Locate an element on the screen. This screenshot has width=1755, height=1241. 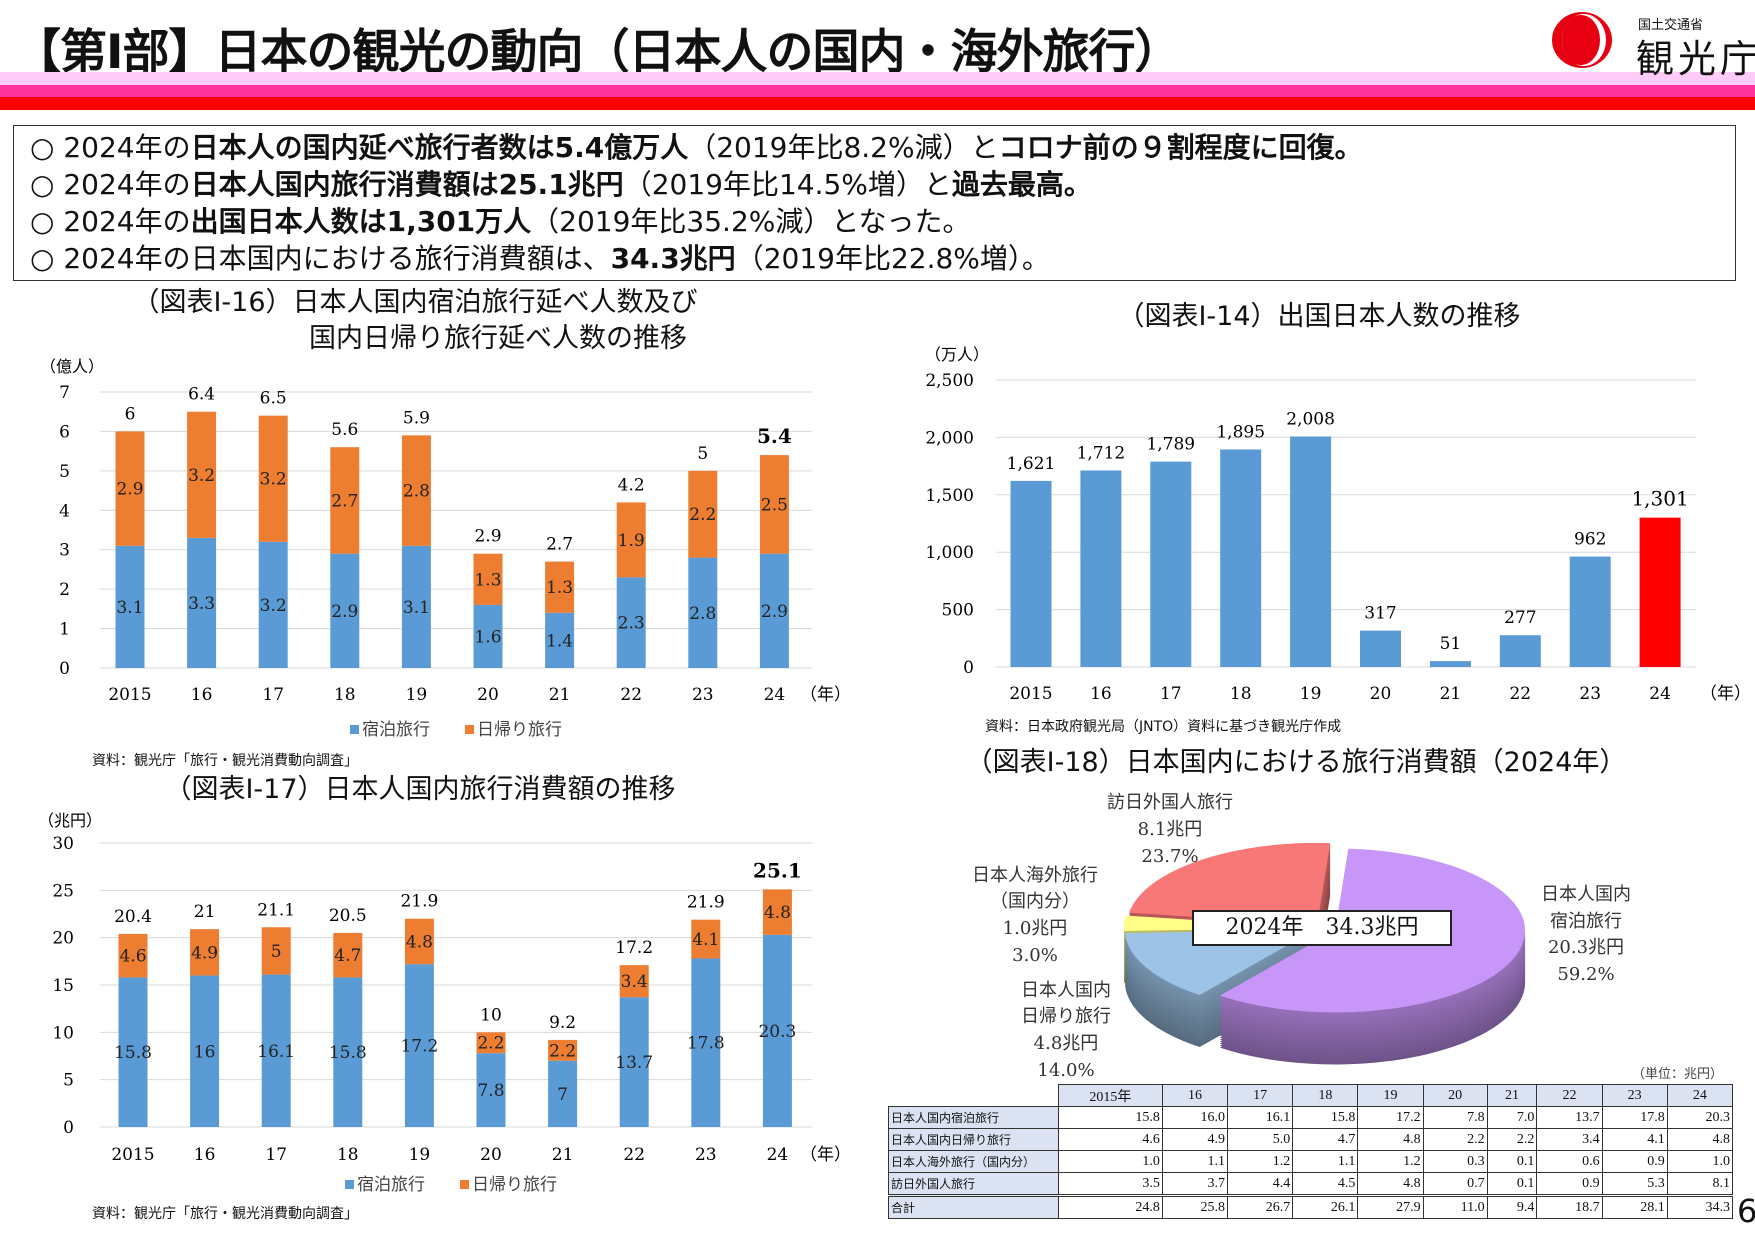
segment-value-label: 3.4 is located at coordinates (634, 982).